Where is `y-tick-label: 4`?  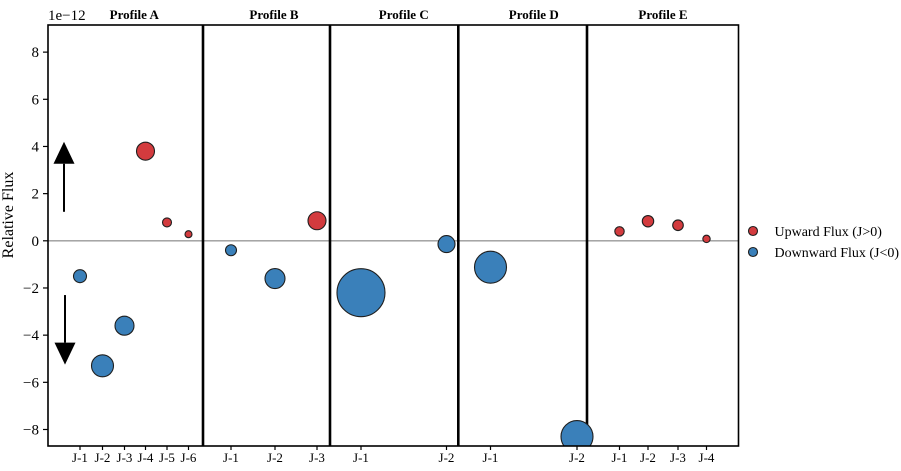
y-tick-label: 4 is located at coordinates (36, 147).